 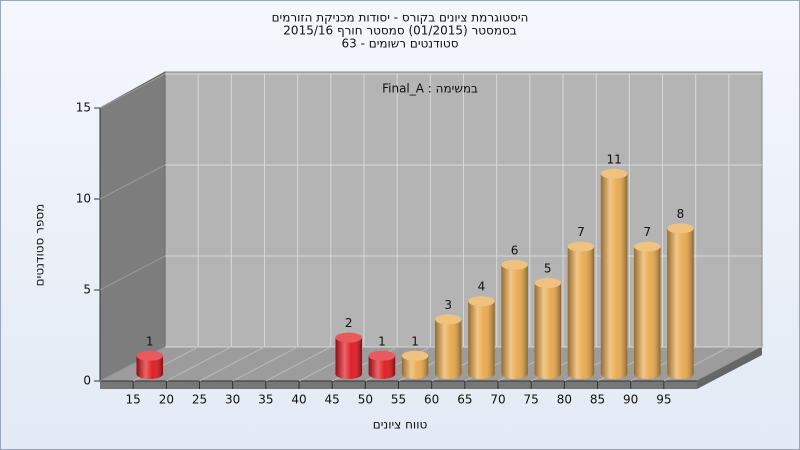 I want to click on x-tick-label: 60, so click(x=431, y=400).